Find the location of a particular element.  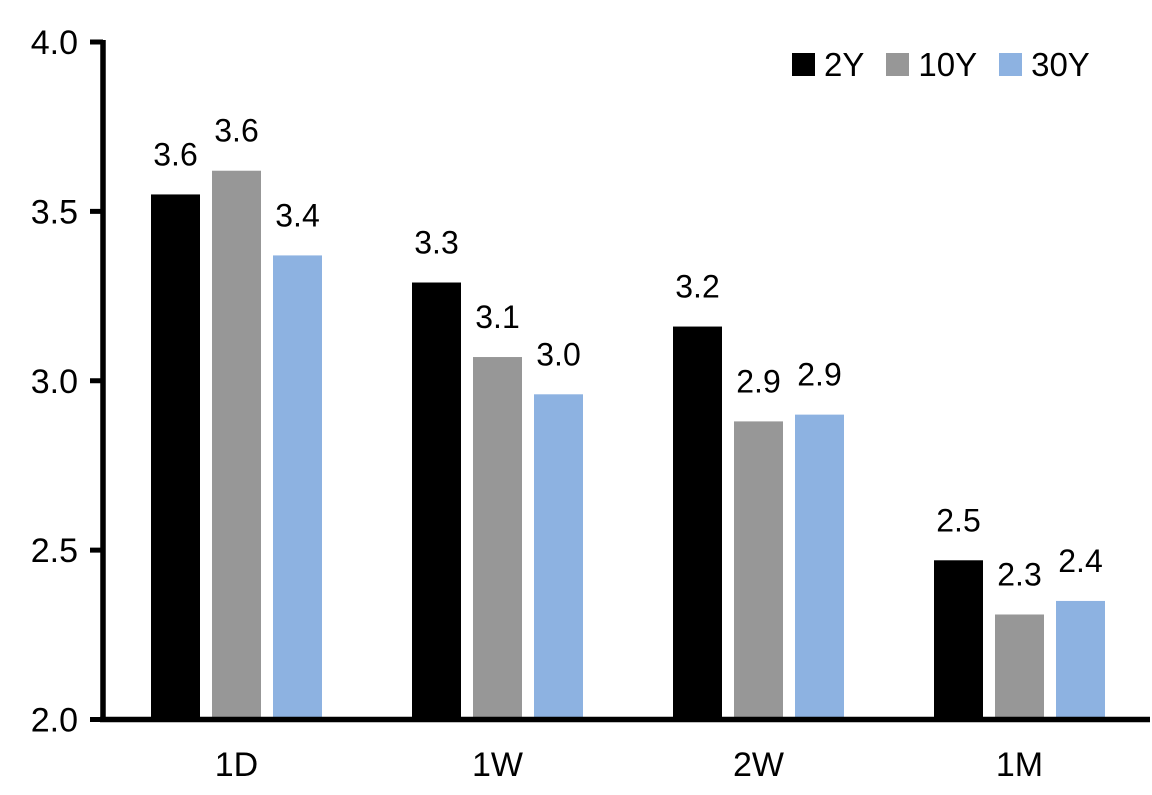

legend-item-2Y: 2Y is located at coordinates (828, 64).